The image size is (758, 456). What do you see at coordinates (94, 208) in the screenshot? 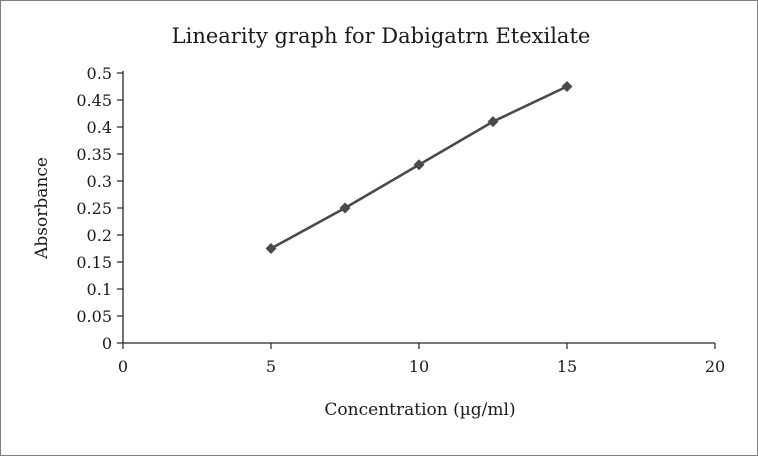
I see `y-tick-label: 0.25` at bounding box center [94, 208].